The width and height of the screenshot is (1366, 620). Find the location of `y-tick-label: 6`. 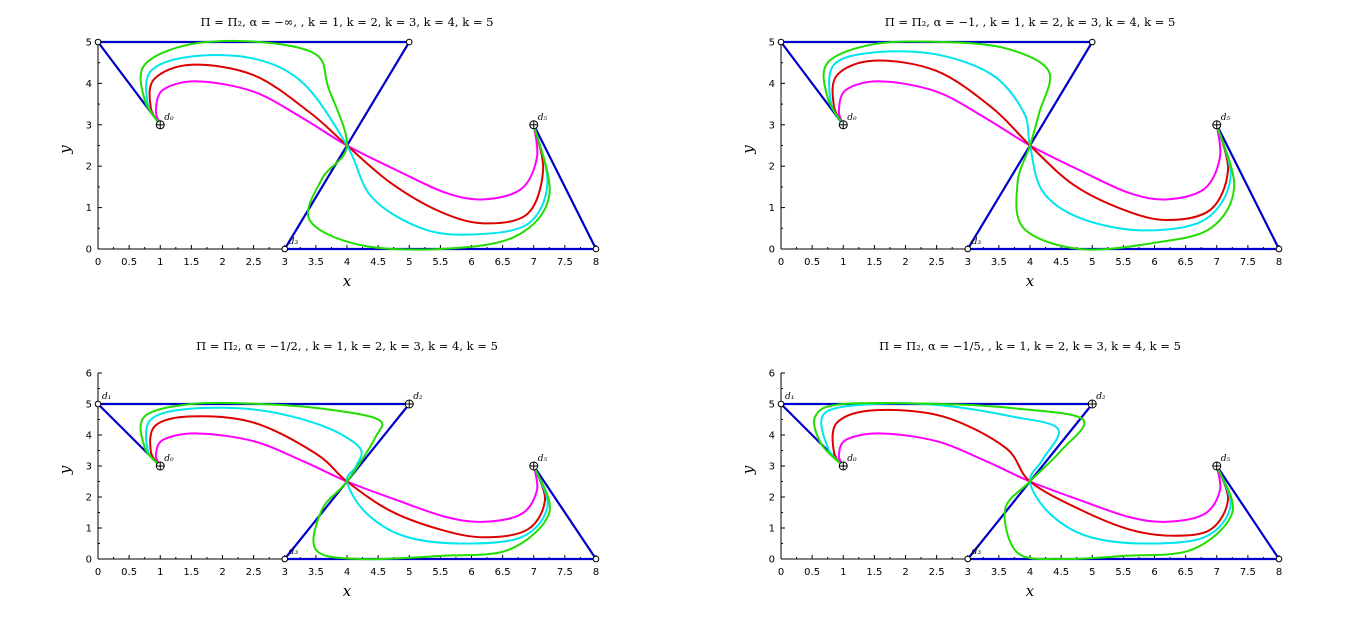

y-tick-label: 6 is located at coordinates (89, 374).